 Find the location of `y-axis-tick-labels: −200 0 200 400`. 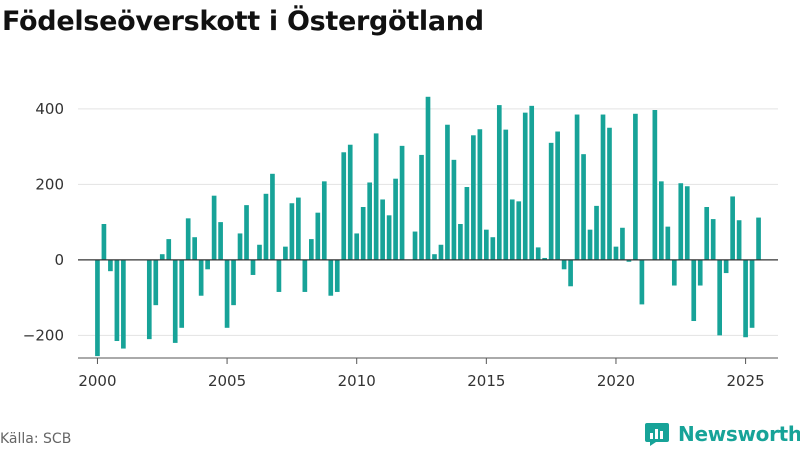

y-axis-tick-labels: −200 0 200 400 is located at coordinates (43, 222).